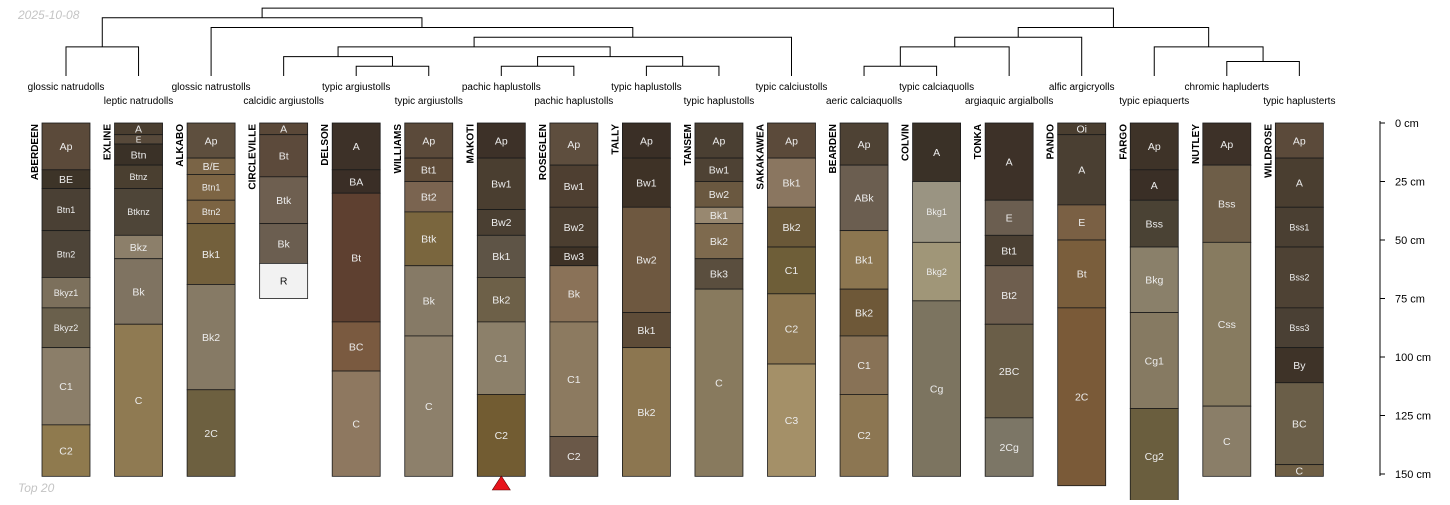 The height and width of the screenshot is (505, 1450). What do you see at coordinates (1410, 241) in the screenshot?
I see `depth-tick-label: 50 cm` at bounding box center [1410, 241].